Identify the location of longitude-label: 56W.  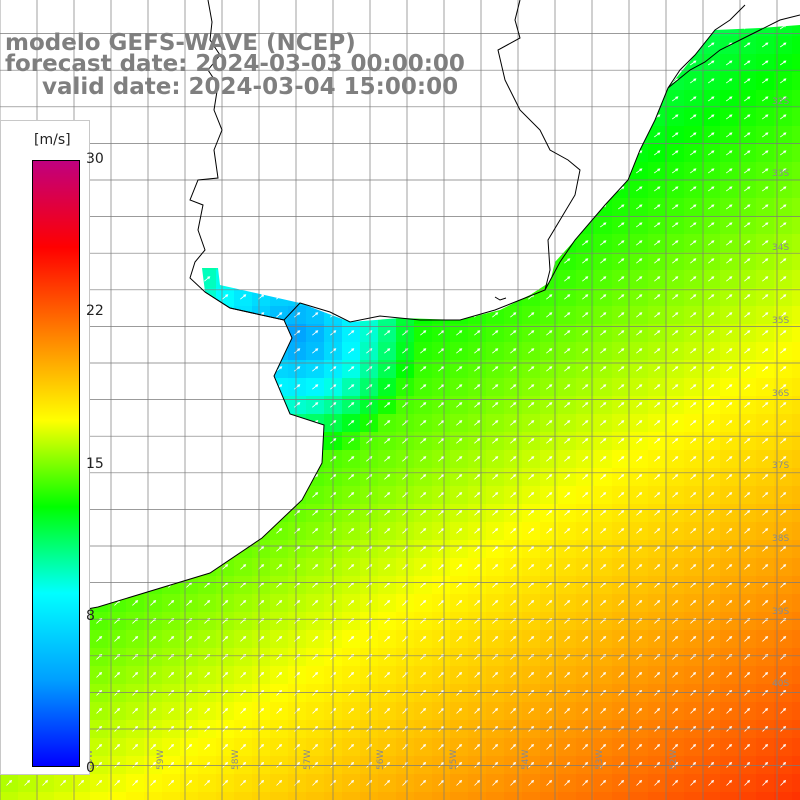
(381, 760).